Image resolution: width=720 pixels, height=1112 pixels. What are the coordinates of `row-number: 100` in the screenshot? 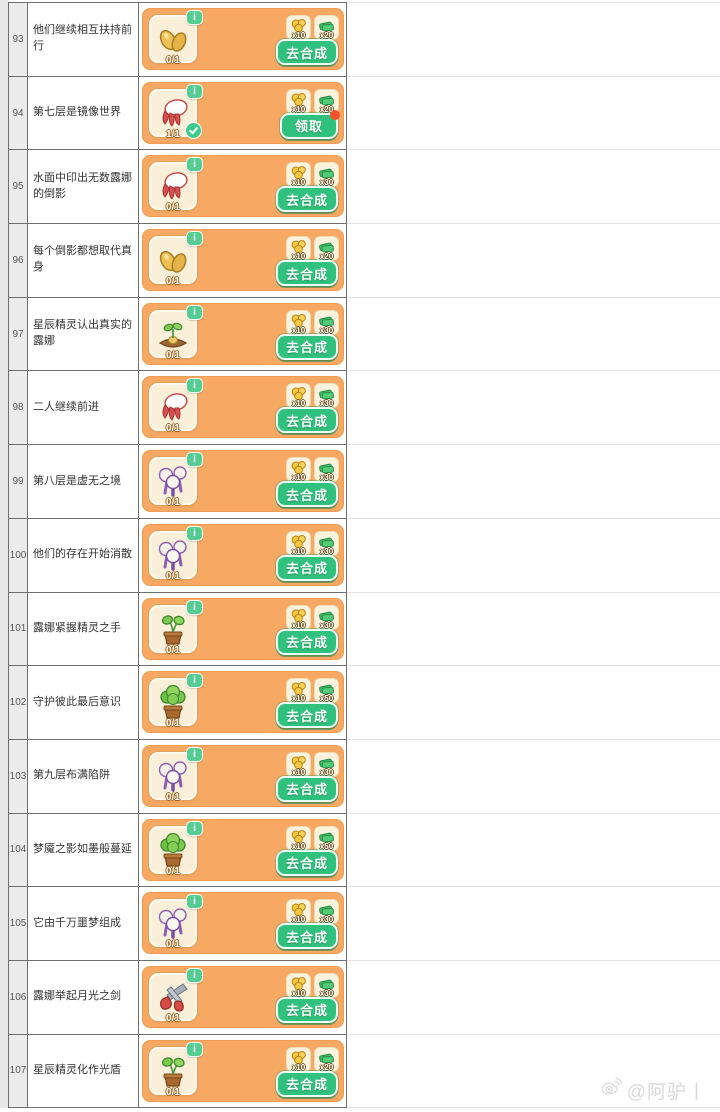 It's located at (18, 555).